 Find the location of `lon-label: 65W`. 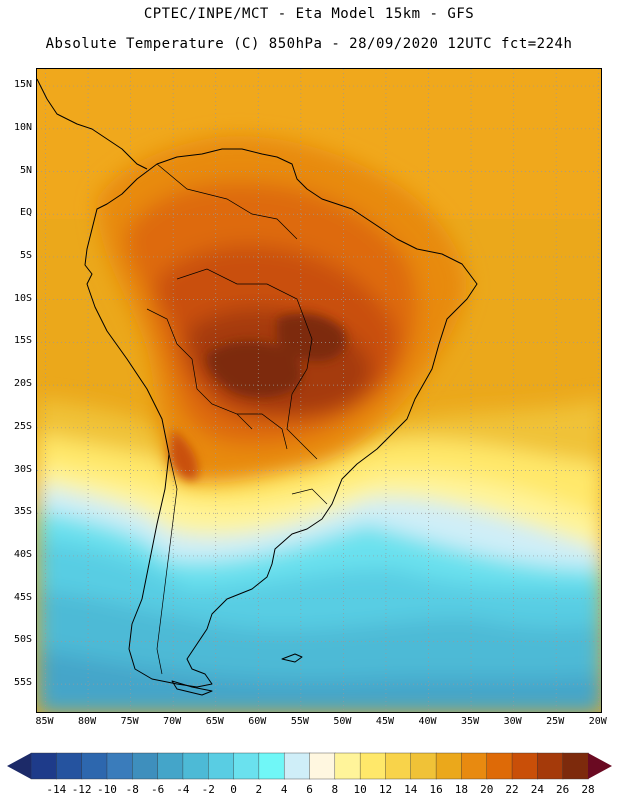

lon-label: 65W is located at coordinates (214, 721).